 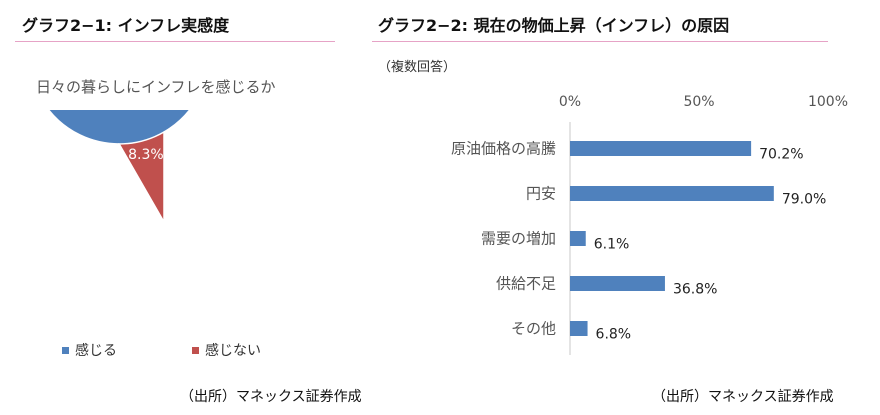 What do you see at coordinates (533, 329) in the screenshot?
I see `category-label: その他` at bounding box center [533, 329].